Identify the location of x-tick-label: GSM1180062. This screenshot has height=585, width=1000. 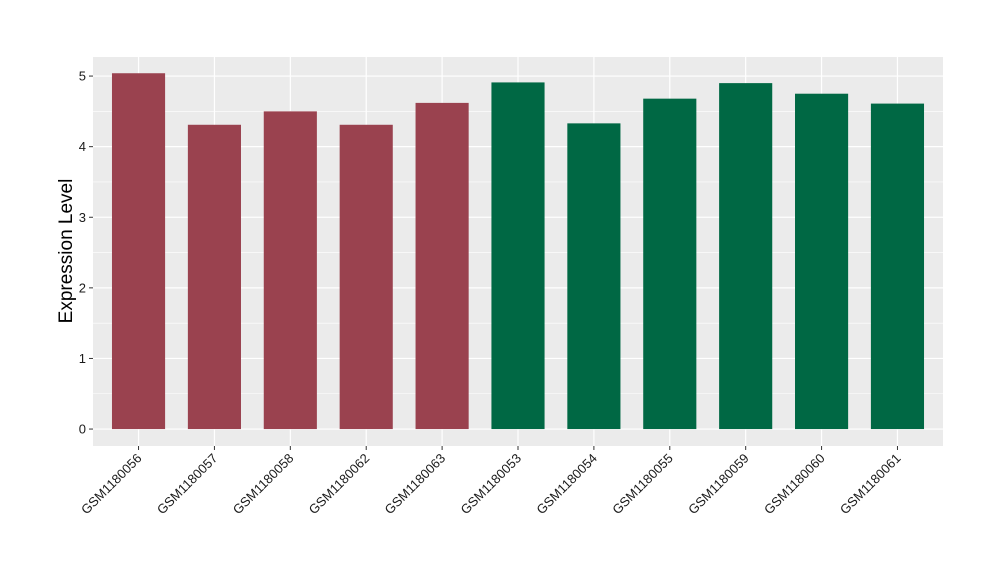
(339, 484).